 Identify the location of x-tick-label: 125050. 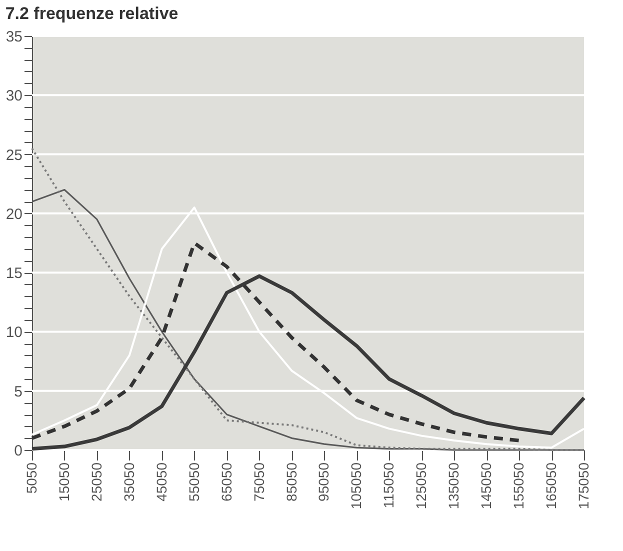
(421, 486).